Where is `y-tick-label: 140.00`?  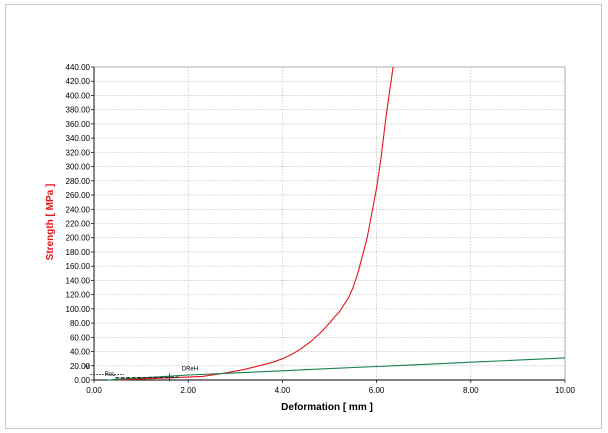
y-tick-label: 140.00 is located at coordinates (78, 280).